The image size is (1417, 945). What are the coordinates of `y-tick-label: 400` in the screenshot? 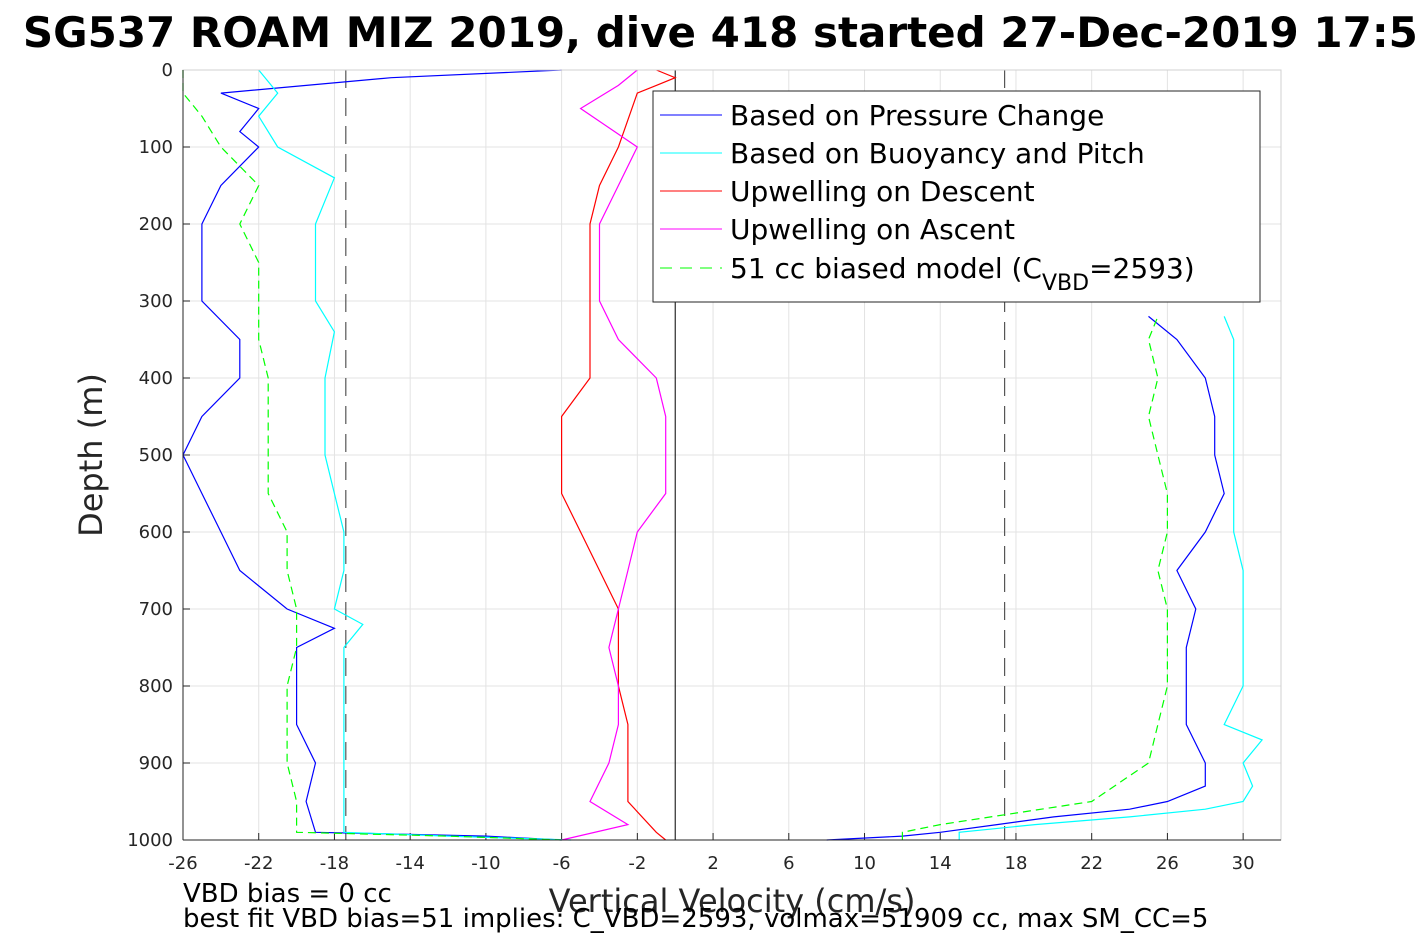 It's located at (156, 378).